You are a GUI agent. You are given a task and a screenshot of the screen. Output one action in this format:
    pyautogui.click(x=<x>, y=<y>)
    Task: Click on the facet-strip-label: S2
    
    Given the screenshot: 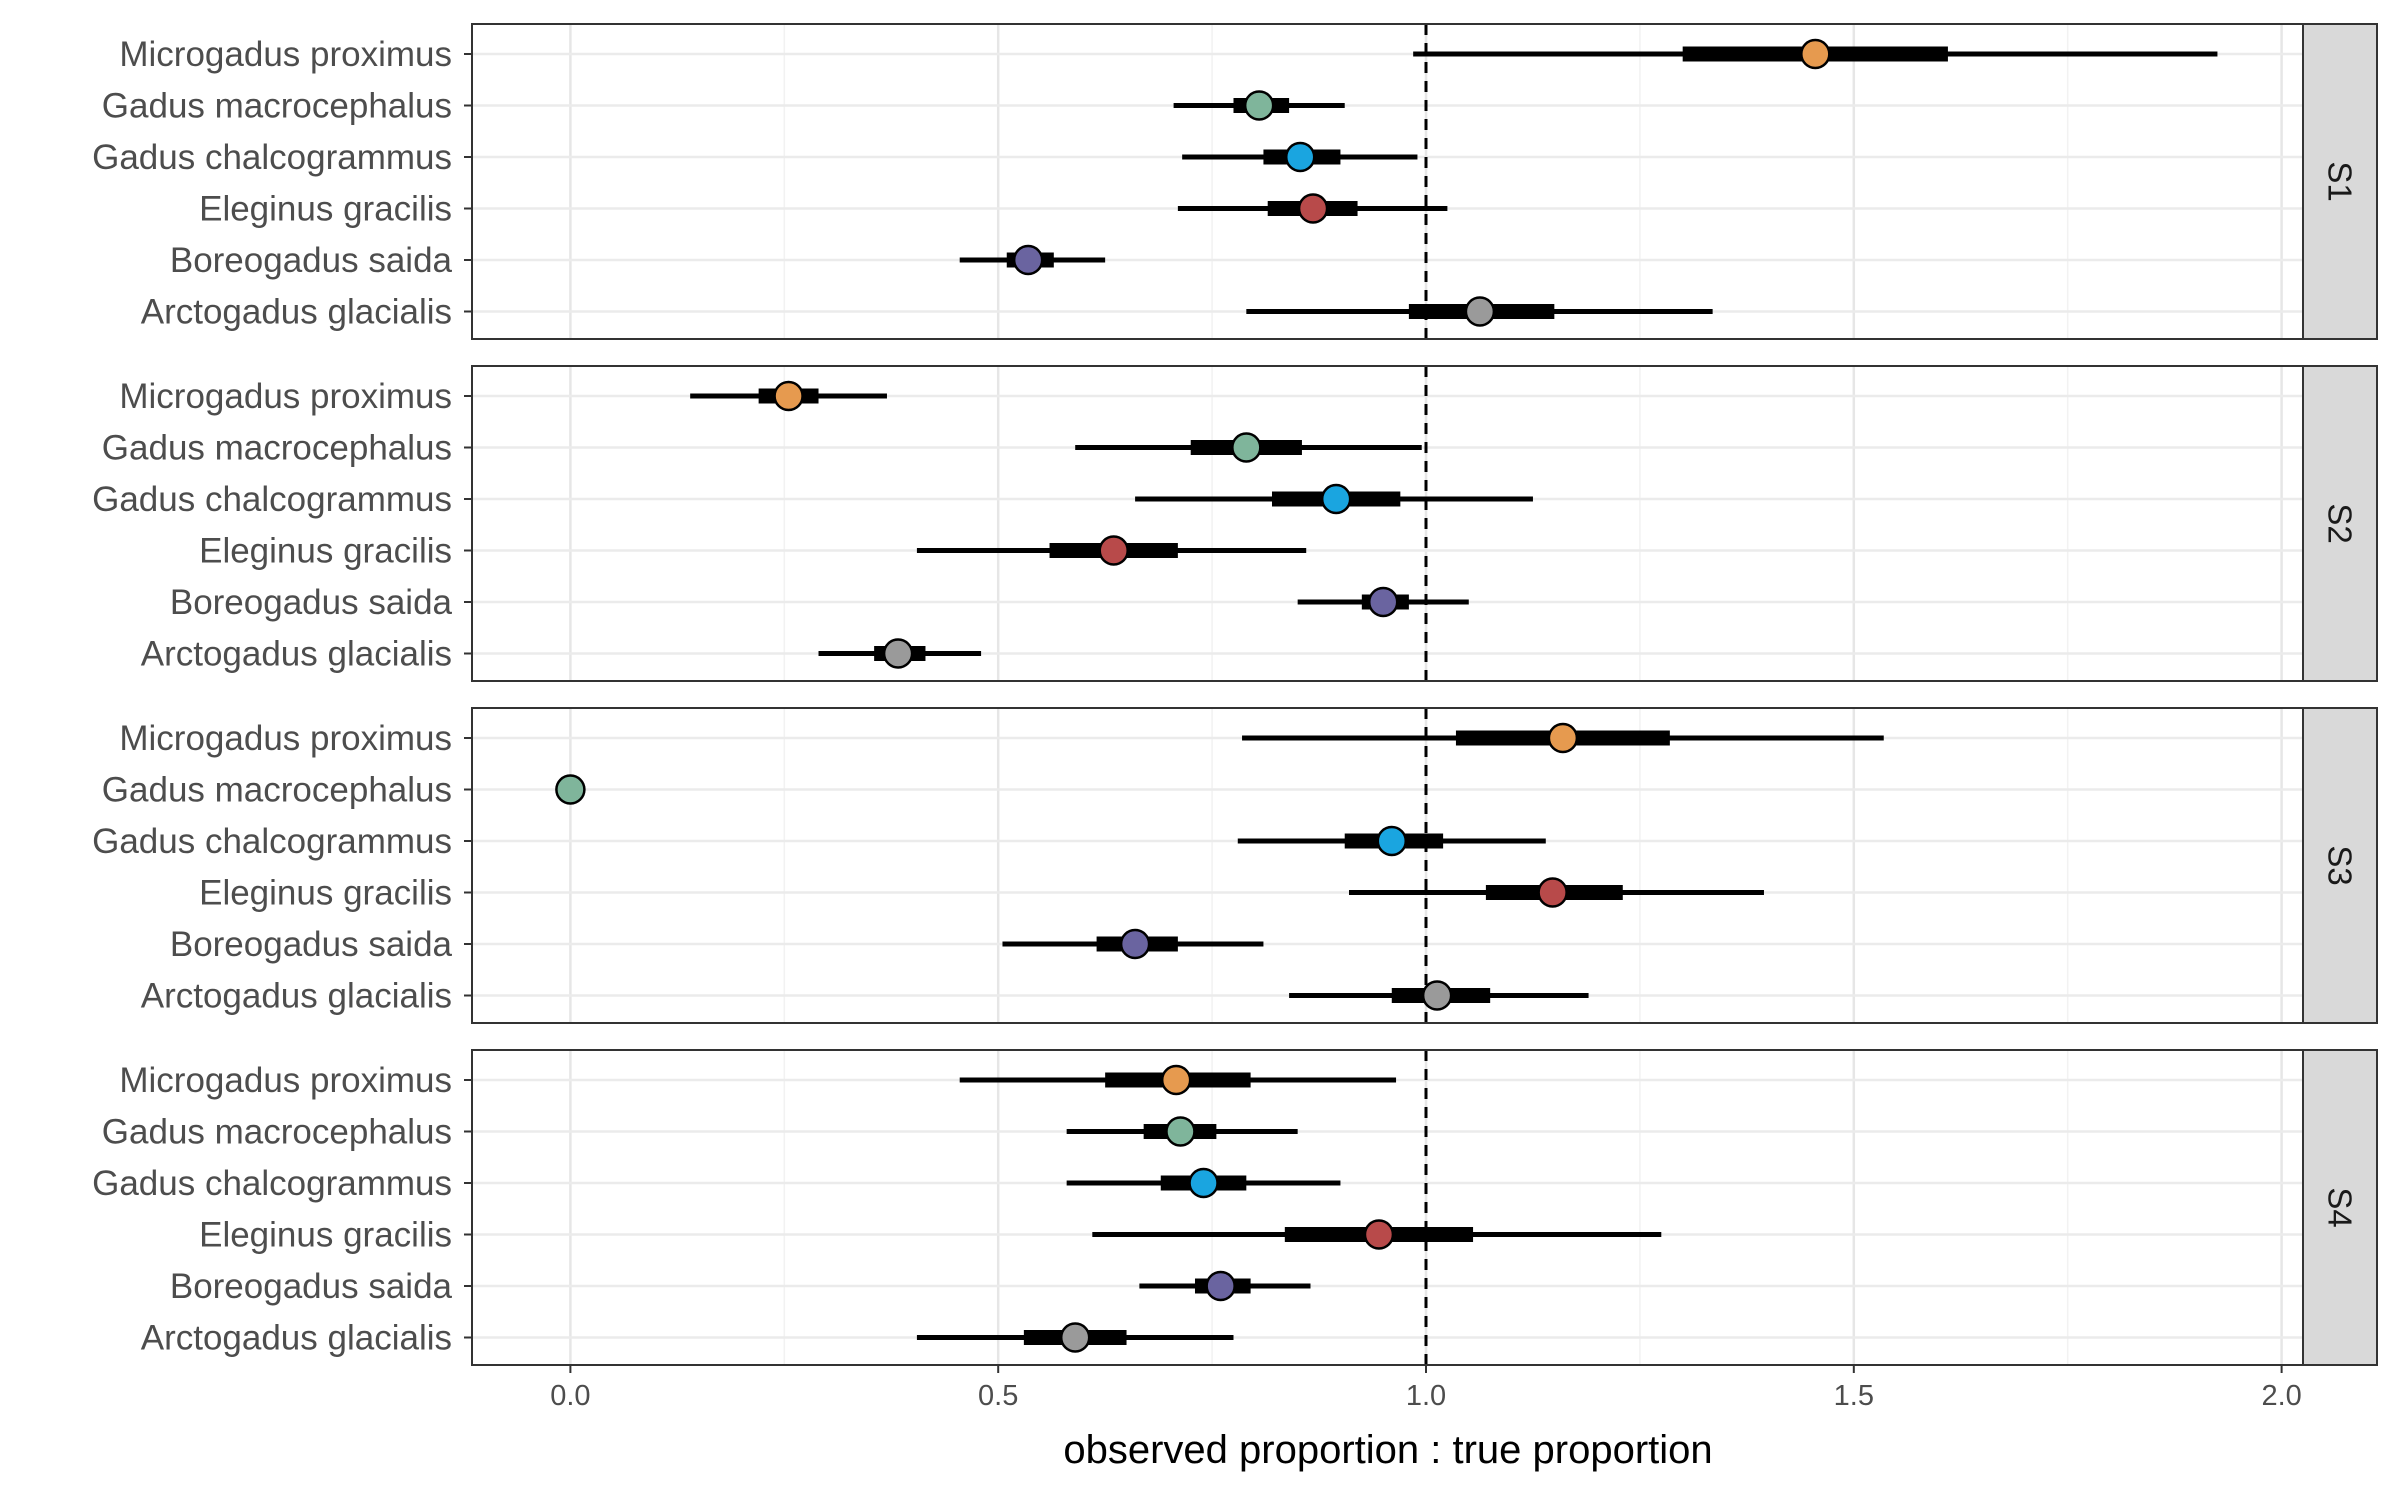 What is the action you would take?
    pyautogui.click(x=2340, y=523)
    